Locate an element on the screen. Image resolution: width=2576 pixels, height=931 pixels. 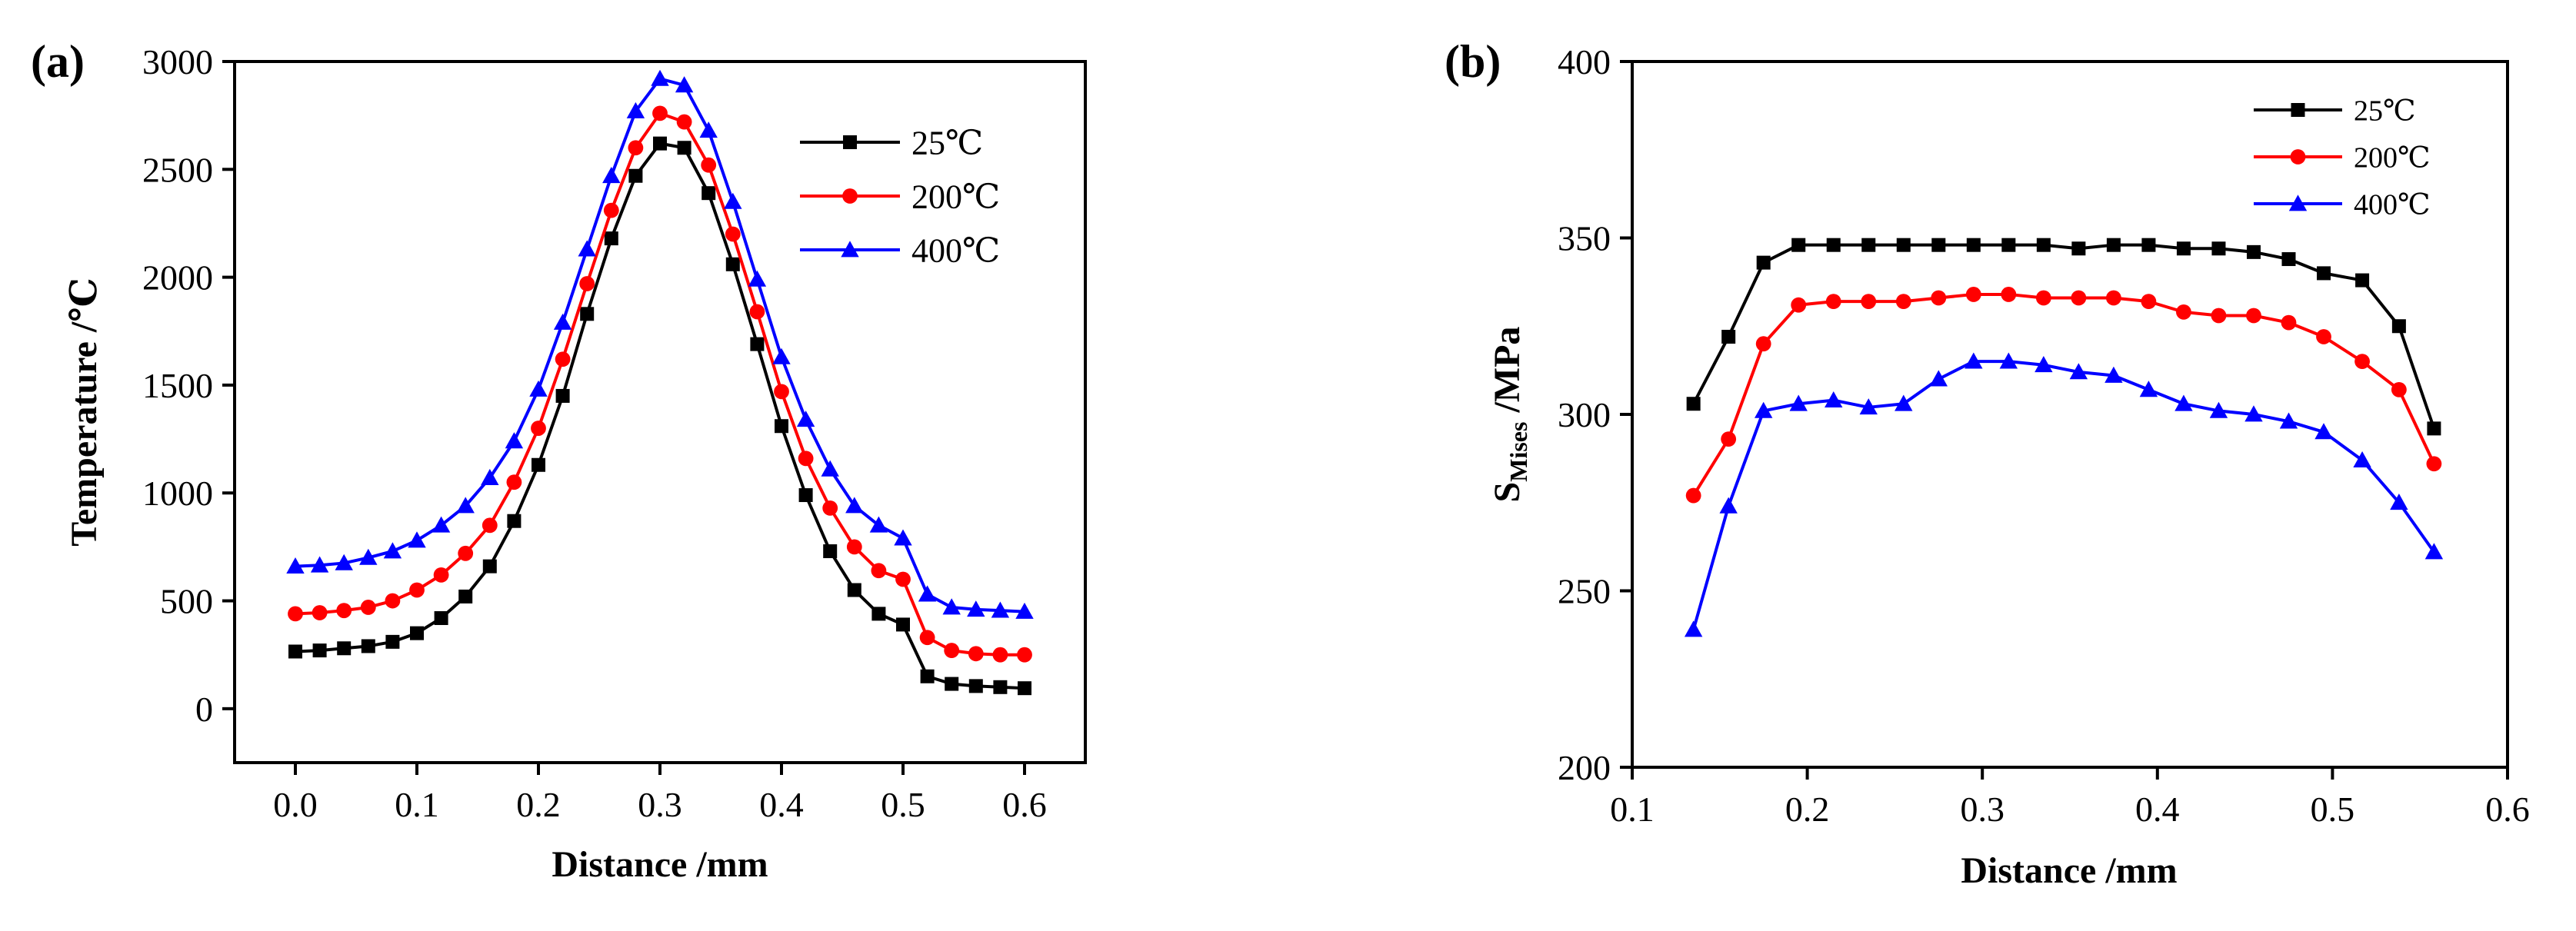
legend-b: 25℃ 200℃ 400℃ is located at coordinates (2342, 158).